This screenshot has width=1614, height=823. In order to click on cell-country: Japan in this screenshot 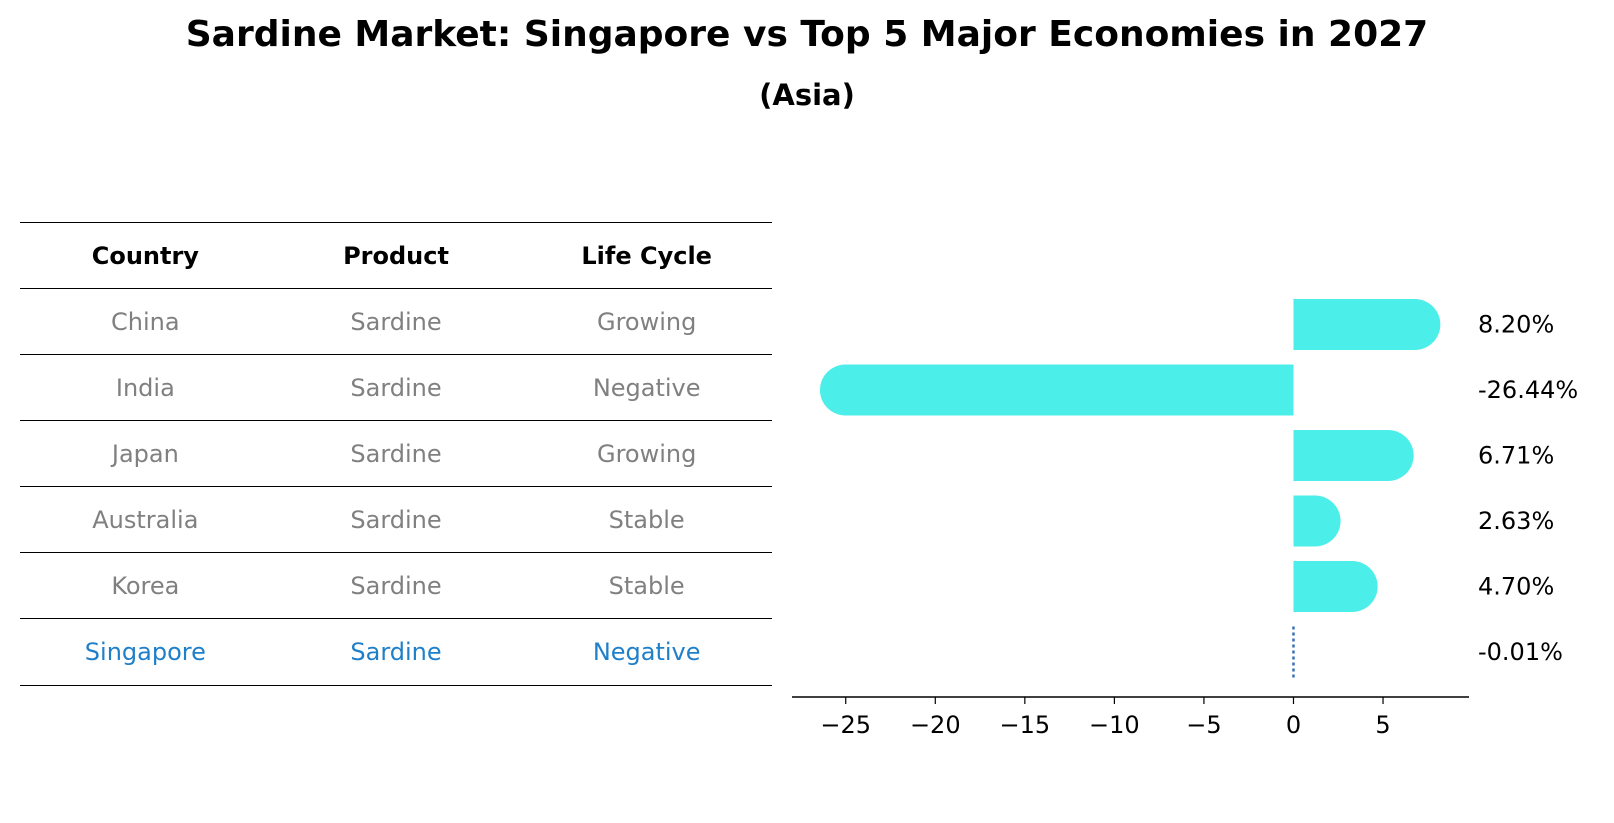, I will do `click(145, 453)`.